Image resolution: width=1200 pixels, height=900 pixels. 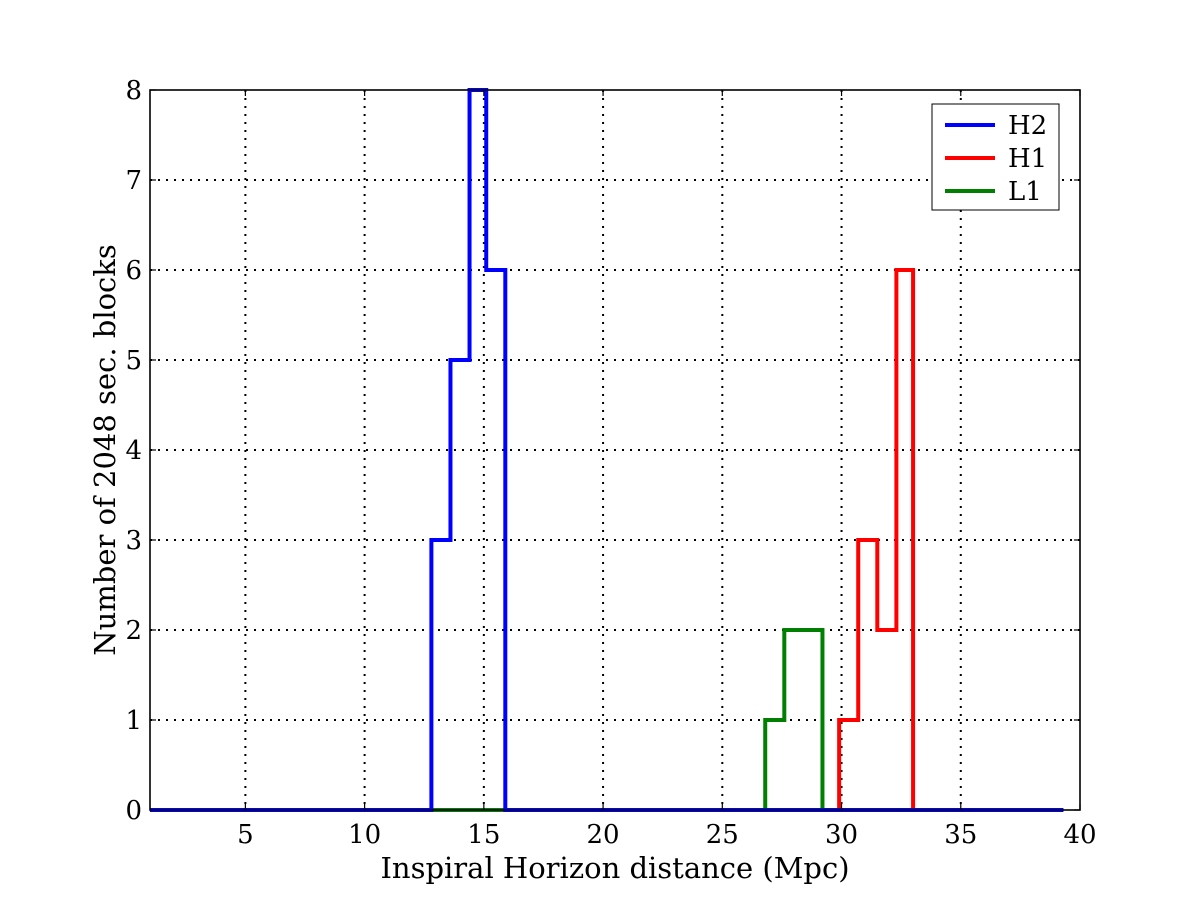 What do you see at coordinates (364, 835) in the screenshot?
I see `x-tick-label: 10` at bounding box center [364, 835].